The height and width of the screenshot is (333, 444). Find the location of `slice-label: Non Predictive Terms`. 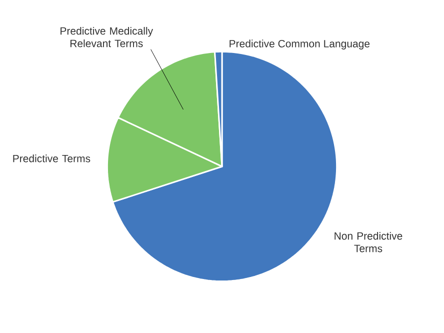

slice-label: Non Predictive Terms is located at coordinates (368, 242).